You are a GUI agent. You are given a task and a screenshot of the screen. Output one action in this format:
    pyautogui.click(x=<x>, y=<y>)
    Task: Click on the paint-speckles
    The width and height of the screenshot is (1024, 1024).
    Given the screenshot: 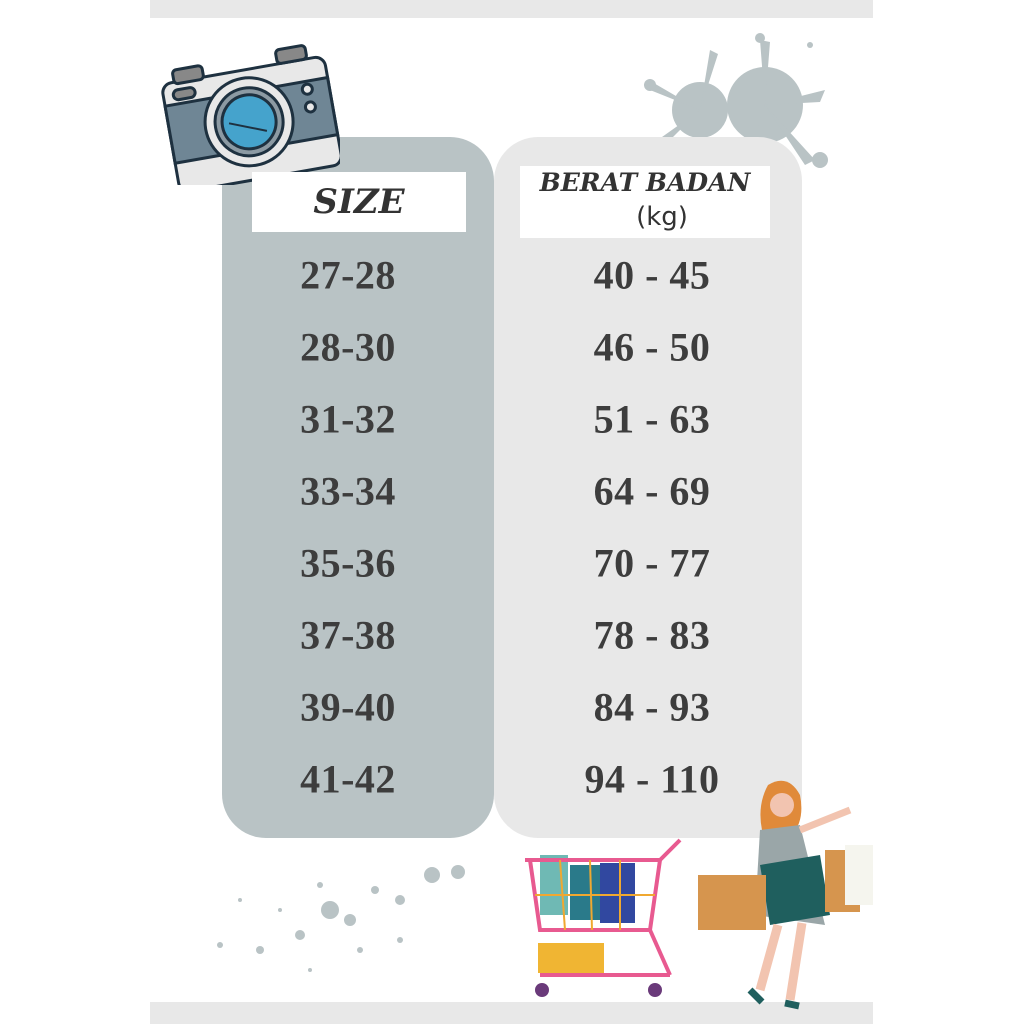 What is the action you would take?
    pyautogui.click(x=341, y=918)
    